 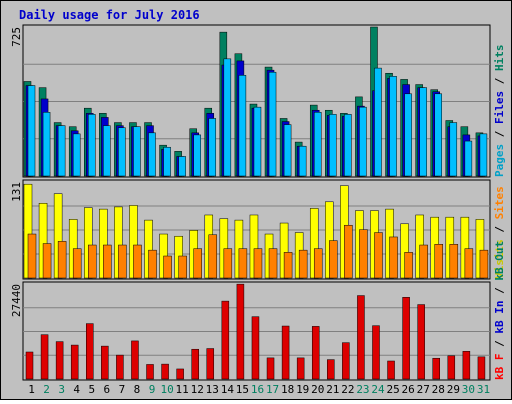 What do you see at coordinates (499, 291) in the screenshot?
I see `panel-kbytes-side-label-part: /` at bounding box center [499, 291].